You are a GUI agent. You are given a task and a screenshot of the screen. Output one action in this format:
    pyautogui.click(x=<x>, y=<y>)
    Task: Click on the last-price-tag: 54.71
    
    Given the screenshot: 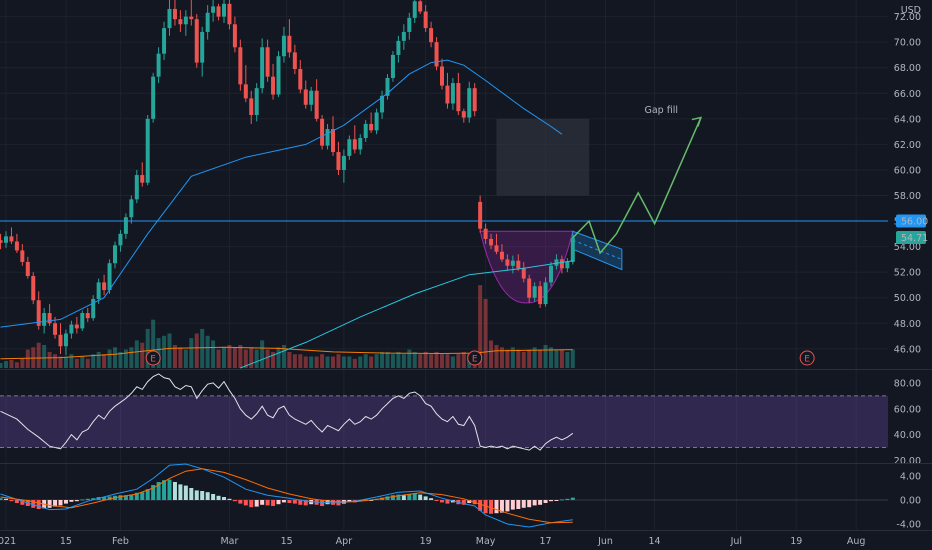 What is the action you would take?
    pyautogui.click(x=912, y=238)
    